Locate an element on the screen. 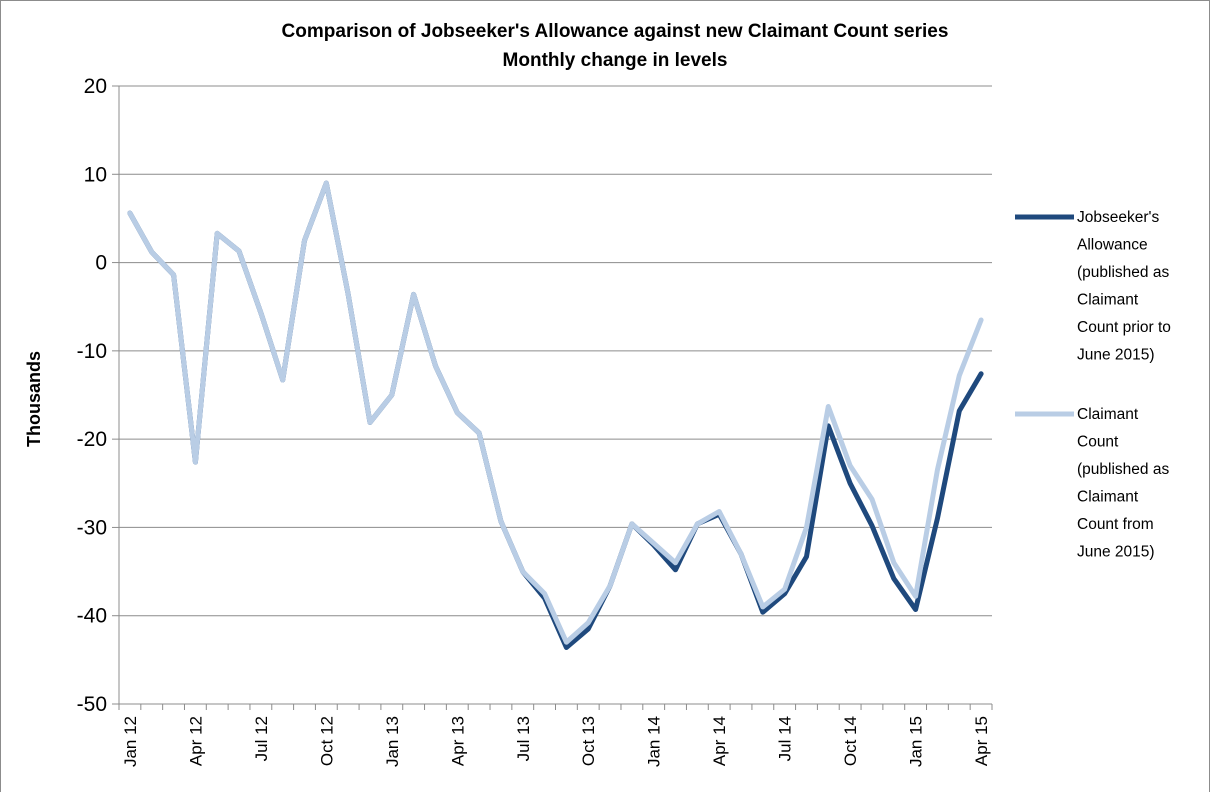 This screenshot has height=792, width=1210. y-tick-label: -20 is located at coordinates (92, 439).